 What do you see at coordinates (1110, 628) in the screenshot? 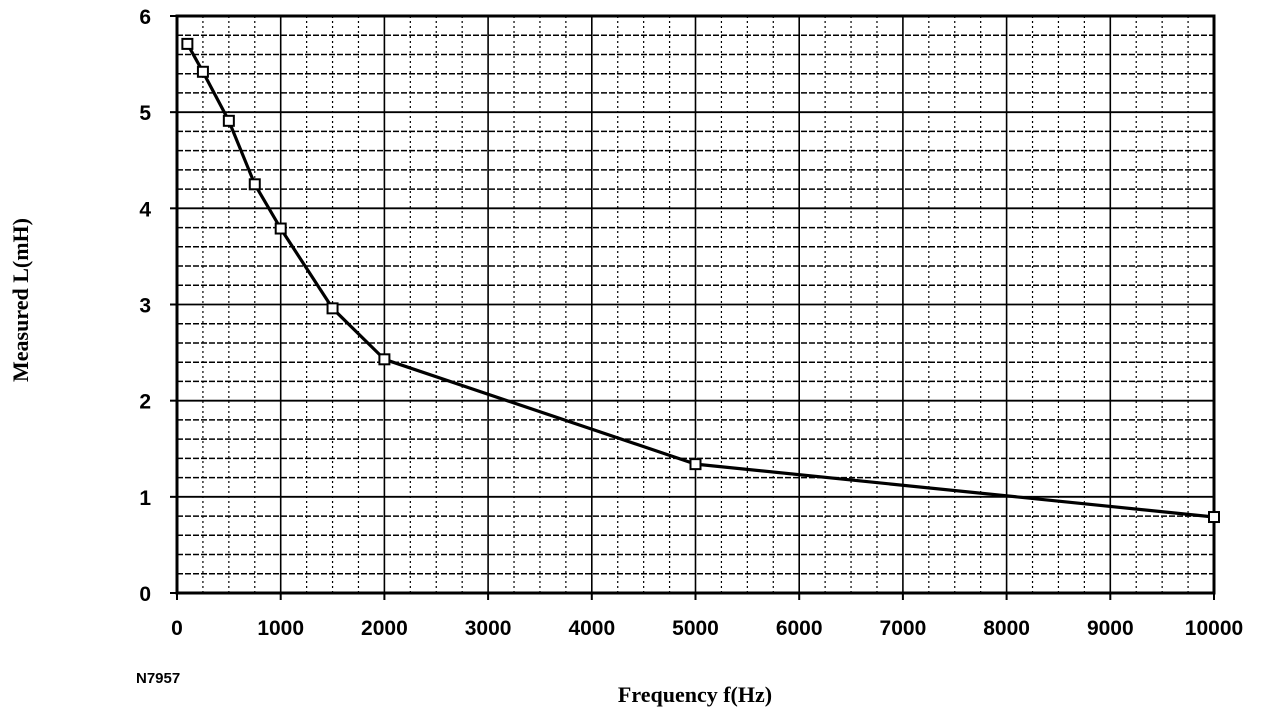
I see `x-tick-label: 9000` at bounding box center [1110, 628].